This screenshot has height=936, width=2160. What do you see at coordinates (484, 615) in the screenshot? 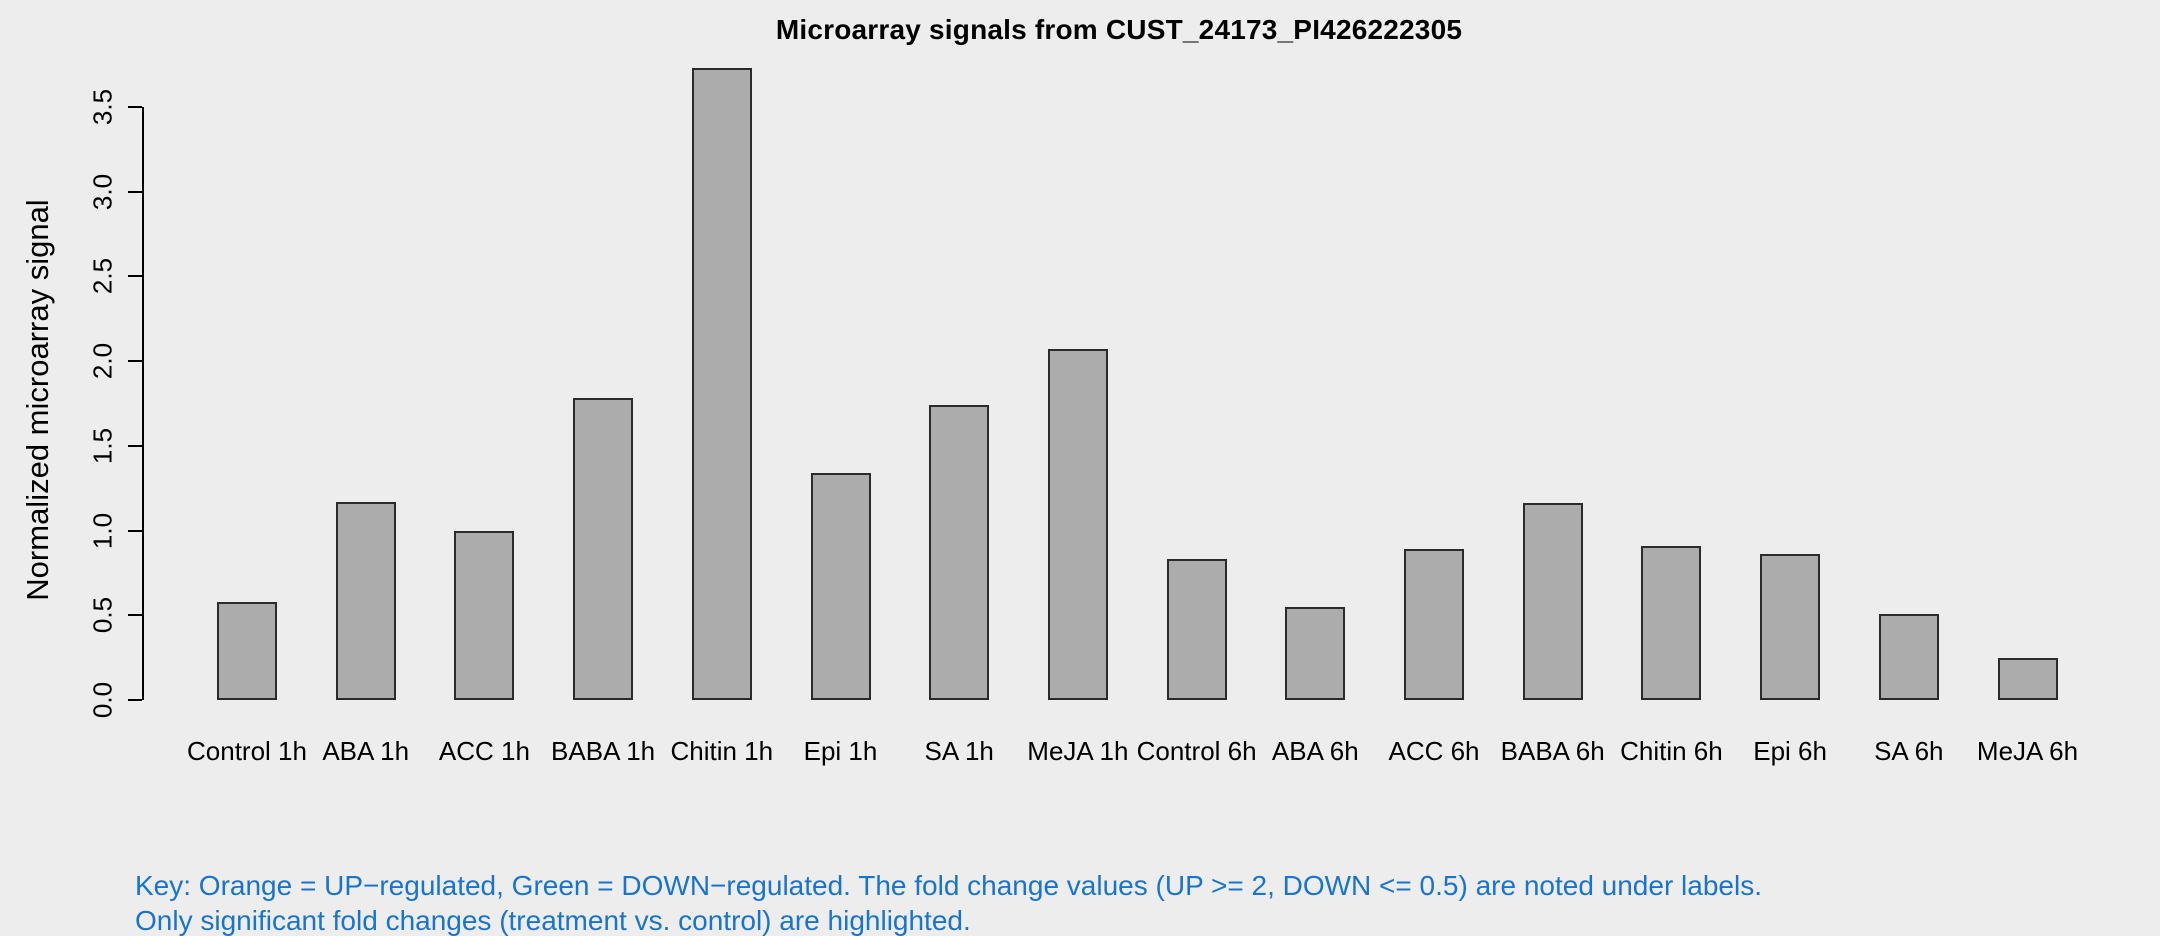
I see `bar-acc-1h` at bounding box center [484, 615].